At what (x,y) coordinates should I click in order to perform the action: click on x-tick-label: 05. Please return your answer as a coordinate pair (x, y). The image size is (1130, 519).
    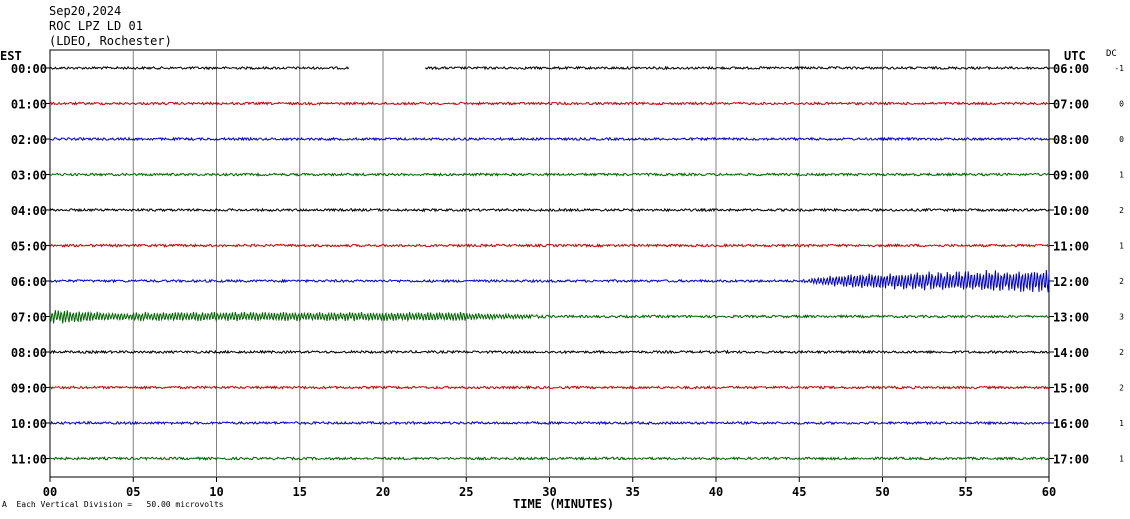
    Looking at the image, I should click on (133, 492).